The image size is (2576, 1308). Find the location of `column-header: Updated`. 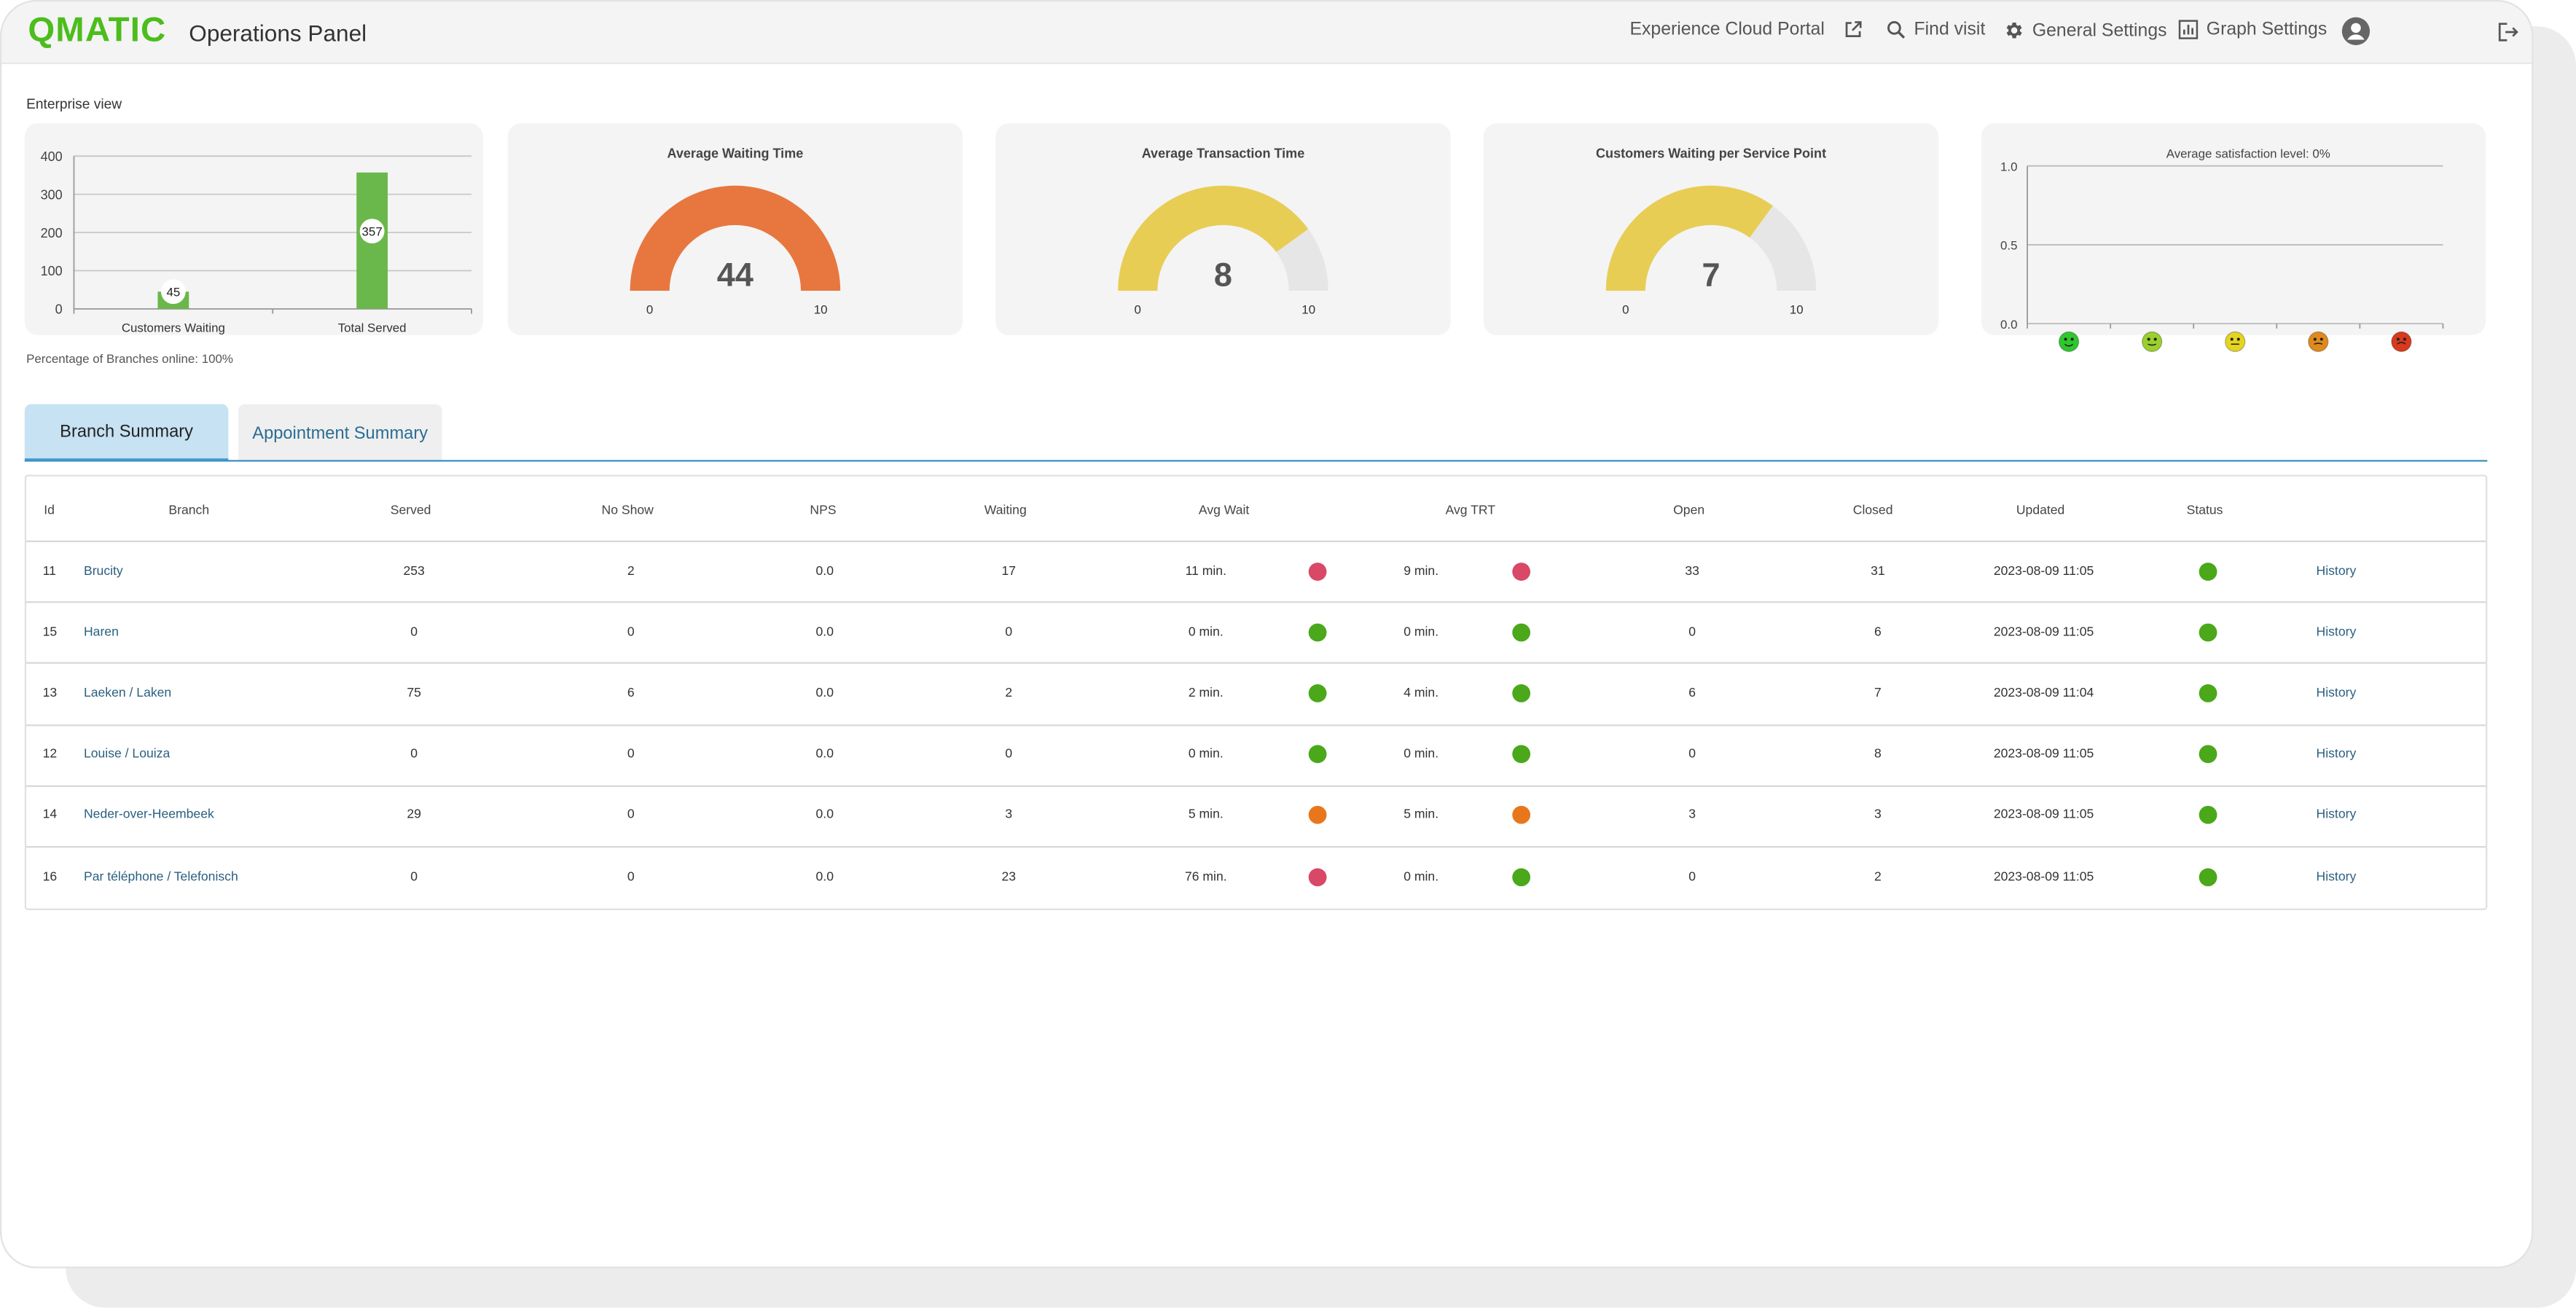

column-header: Updated is located at coordinates (2040, 510).